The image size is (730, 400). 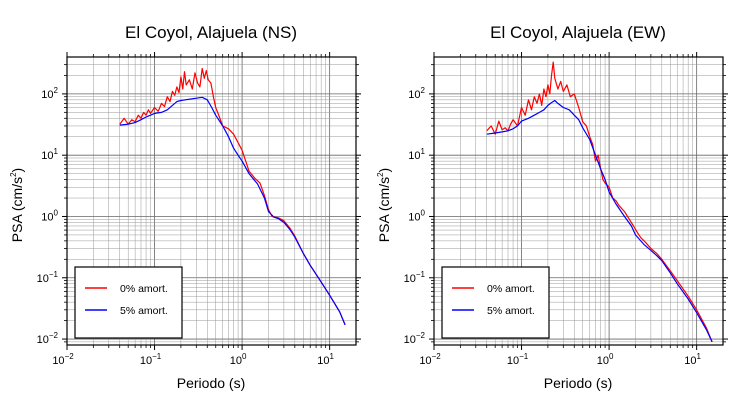 What do you see at coordinates (578, 32) in the screenshot?
I see `chart-title: El Coyol, Alajuela (EW)` at bounding box center [578, 32].